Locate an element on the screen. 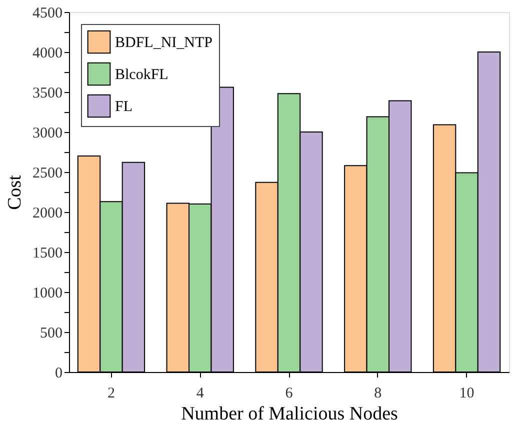 The width and height of the screenshot is (523, 434). x-tick-label: 10 is located at coordinates (466, 394).